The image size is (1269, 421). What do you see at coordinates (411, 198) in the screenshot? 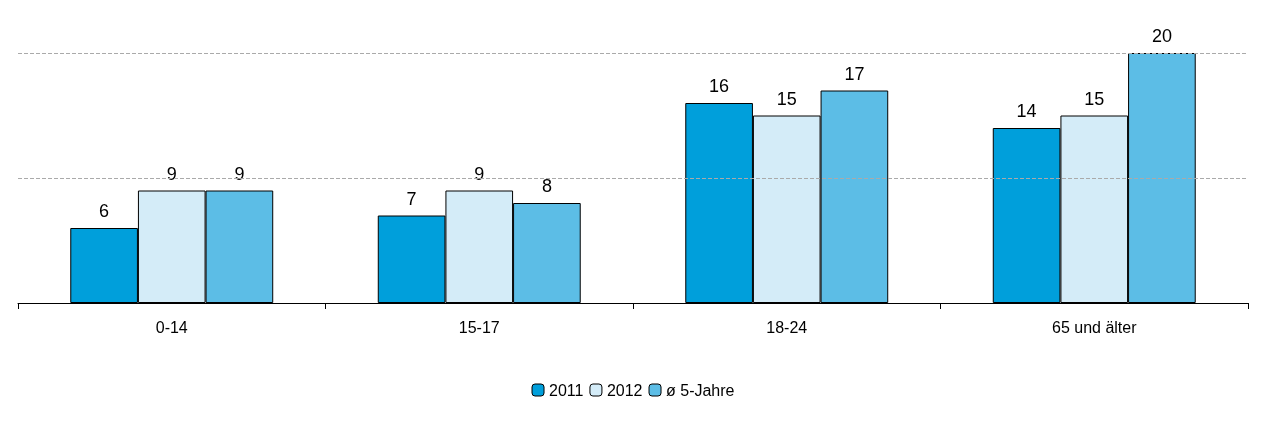
I see `data-label: 7` at bounding box center [411, 198].